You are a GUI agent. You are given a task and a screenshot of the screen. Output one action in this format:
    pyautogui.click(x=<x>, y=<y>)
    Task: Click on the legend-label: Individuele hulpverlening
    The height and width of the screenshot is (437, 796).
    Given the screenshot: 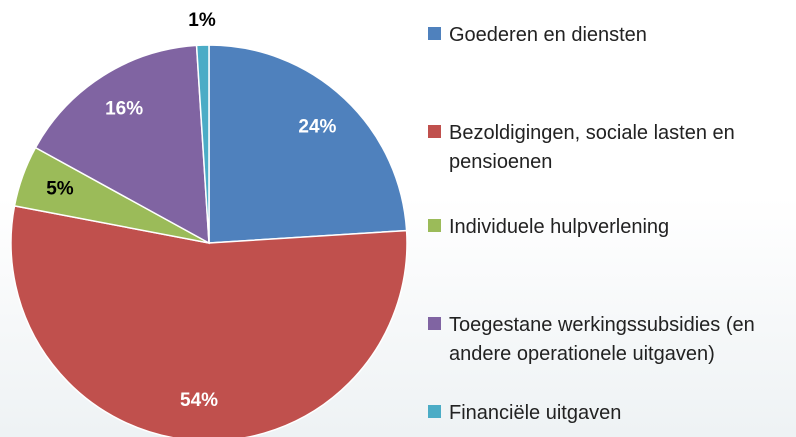 What is the action you would take?
    pyautogui.click(x=559, y=227)
    